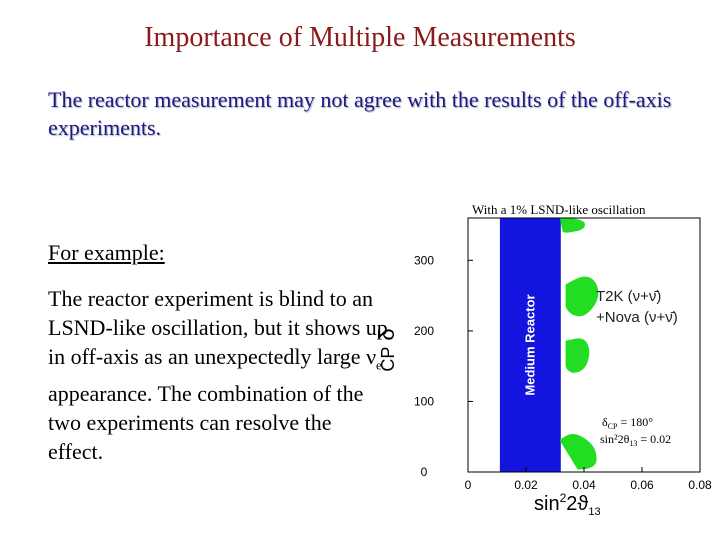 The height and width of the screenshot is (540, 720). I want to click on y-axis-label: CPδ, so click(386, 349).